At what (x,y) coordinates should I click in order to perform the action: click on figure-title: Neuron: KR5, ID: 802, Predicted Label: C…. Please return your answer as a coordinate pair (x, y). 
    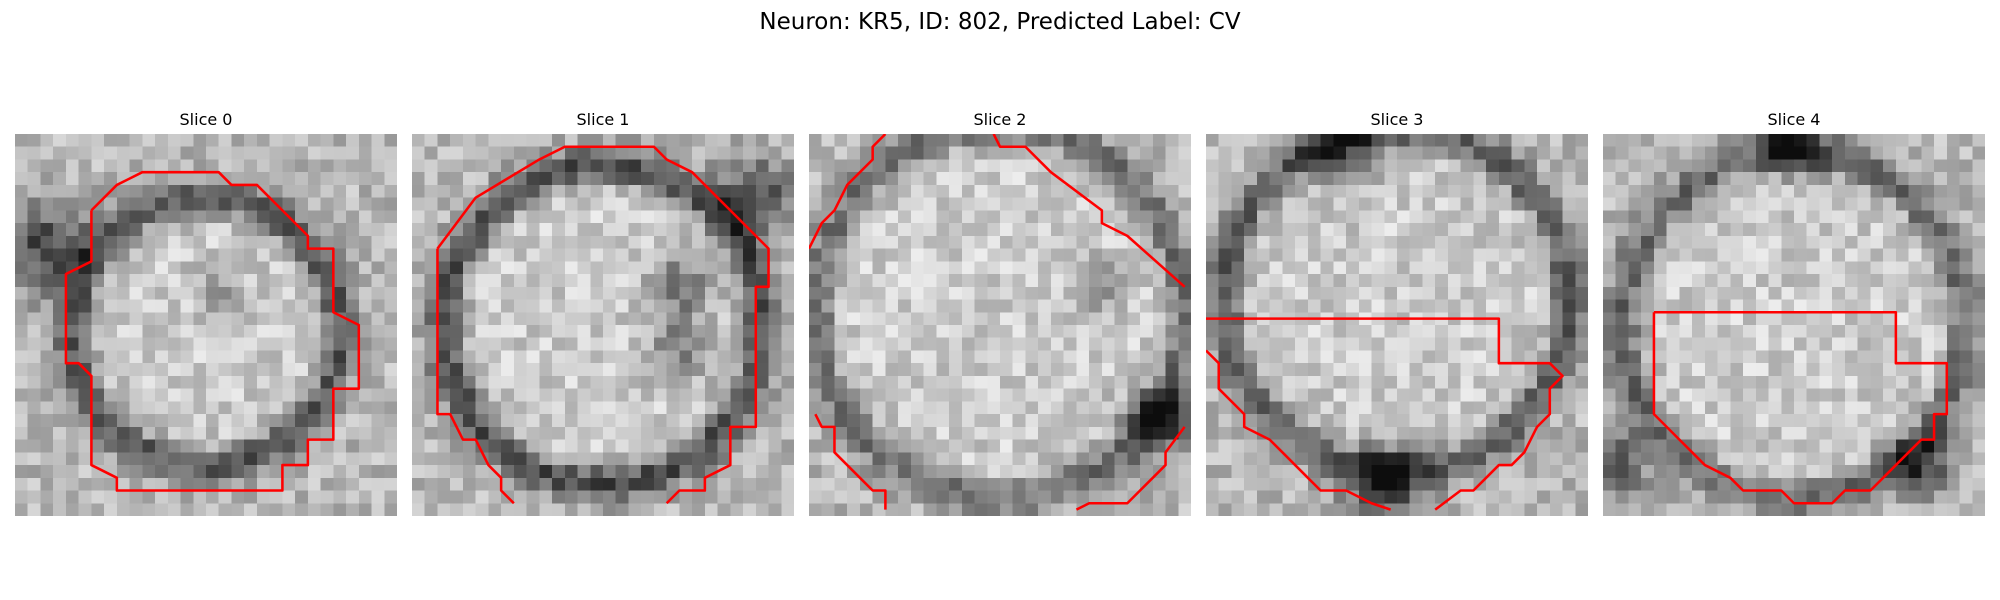
    Looking at the image, I should click on (1000, 22).